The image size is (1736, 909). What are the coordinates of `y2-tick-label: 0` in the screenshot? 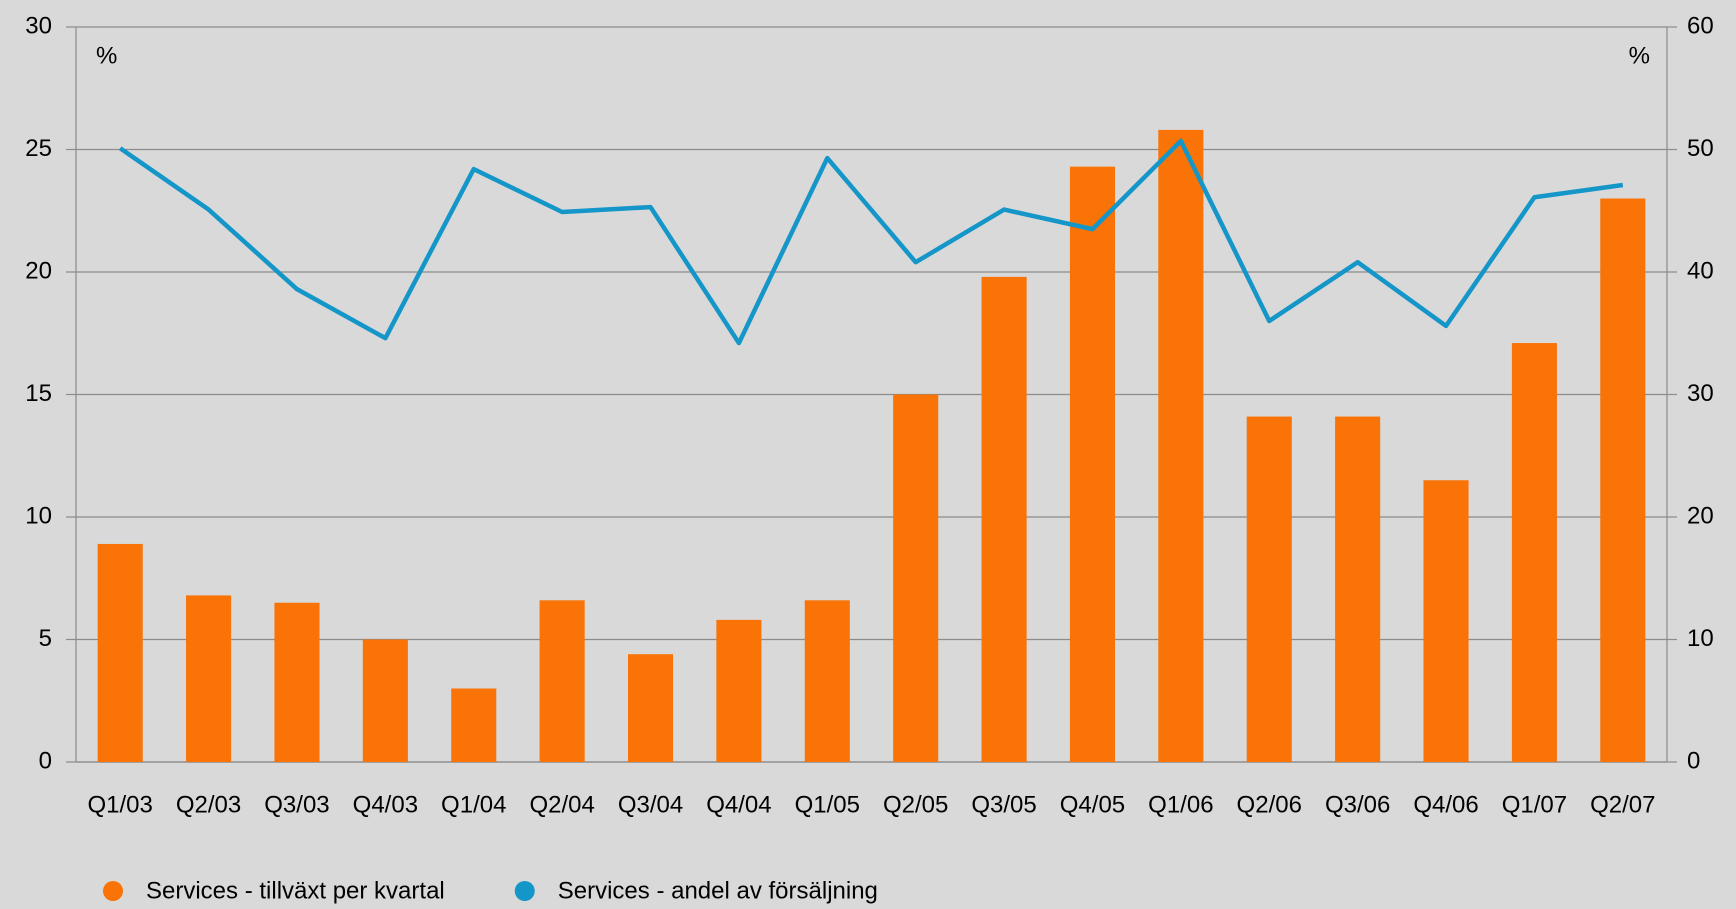 It's located at (1693, 760).